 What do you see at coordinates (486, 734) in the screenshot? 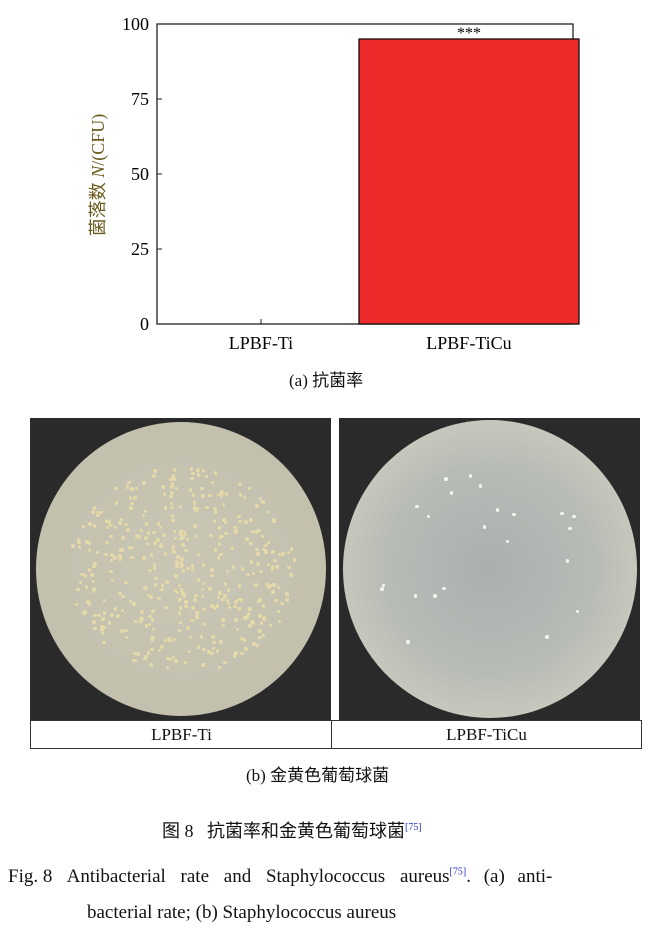
I see `photo-label-ticu: LPBF-TiCu` at bounding box center [486, 734].